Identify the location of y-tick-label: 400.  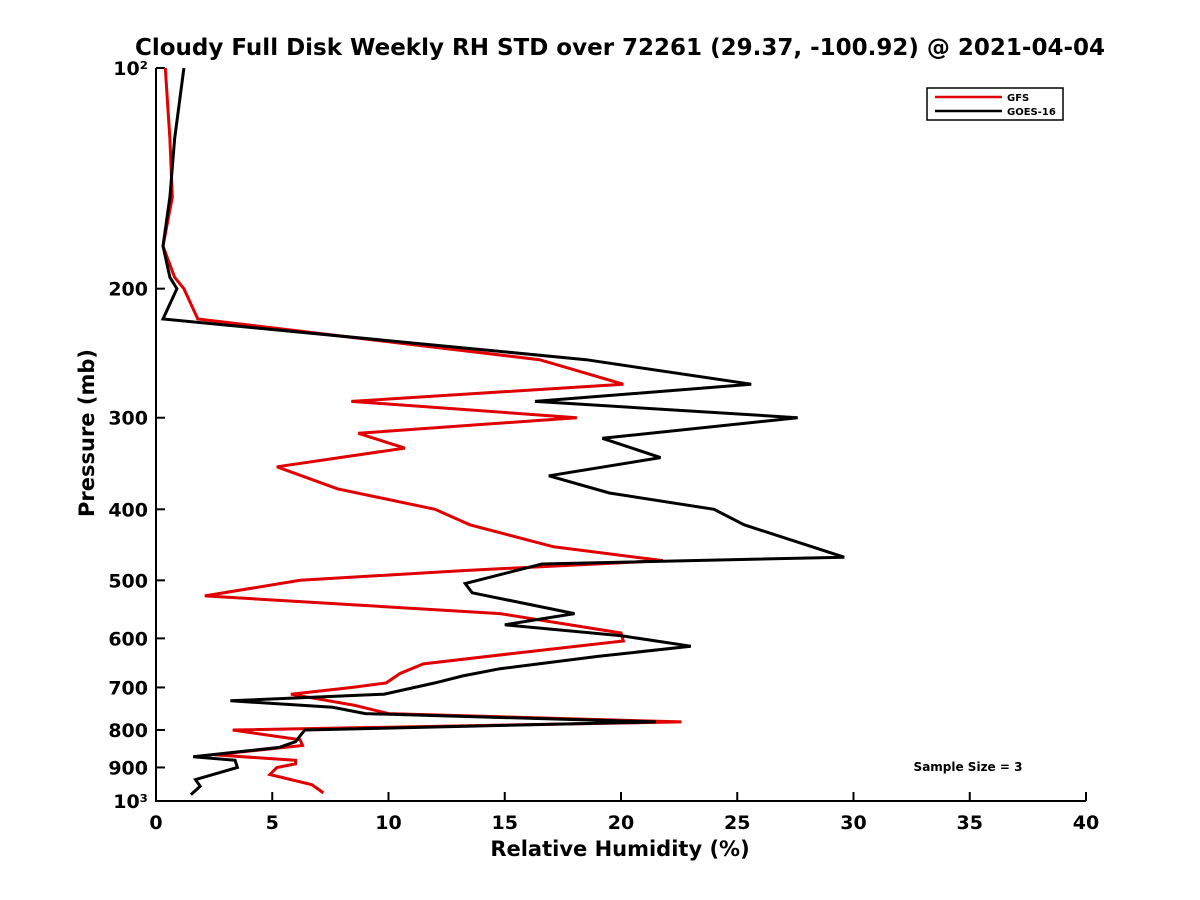
(128, 510).